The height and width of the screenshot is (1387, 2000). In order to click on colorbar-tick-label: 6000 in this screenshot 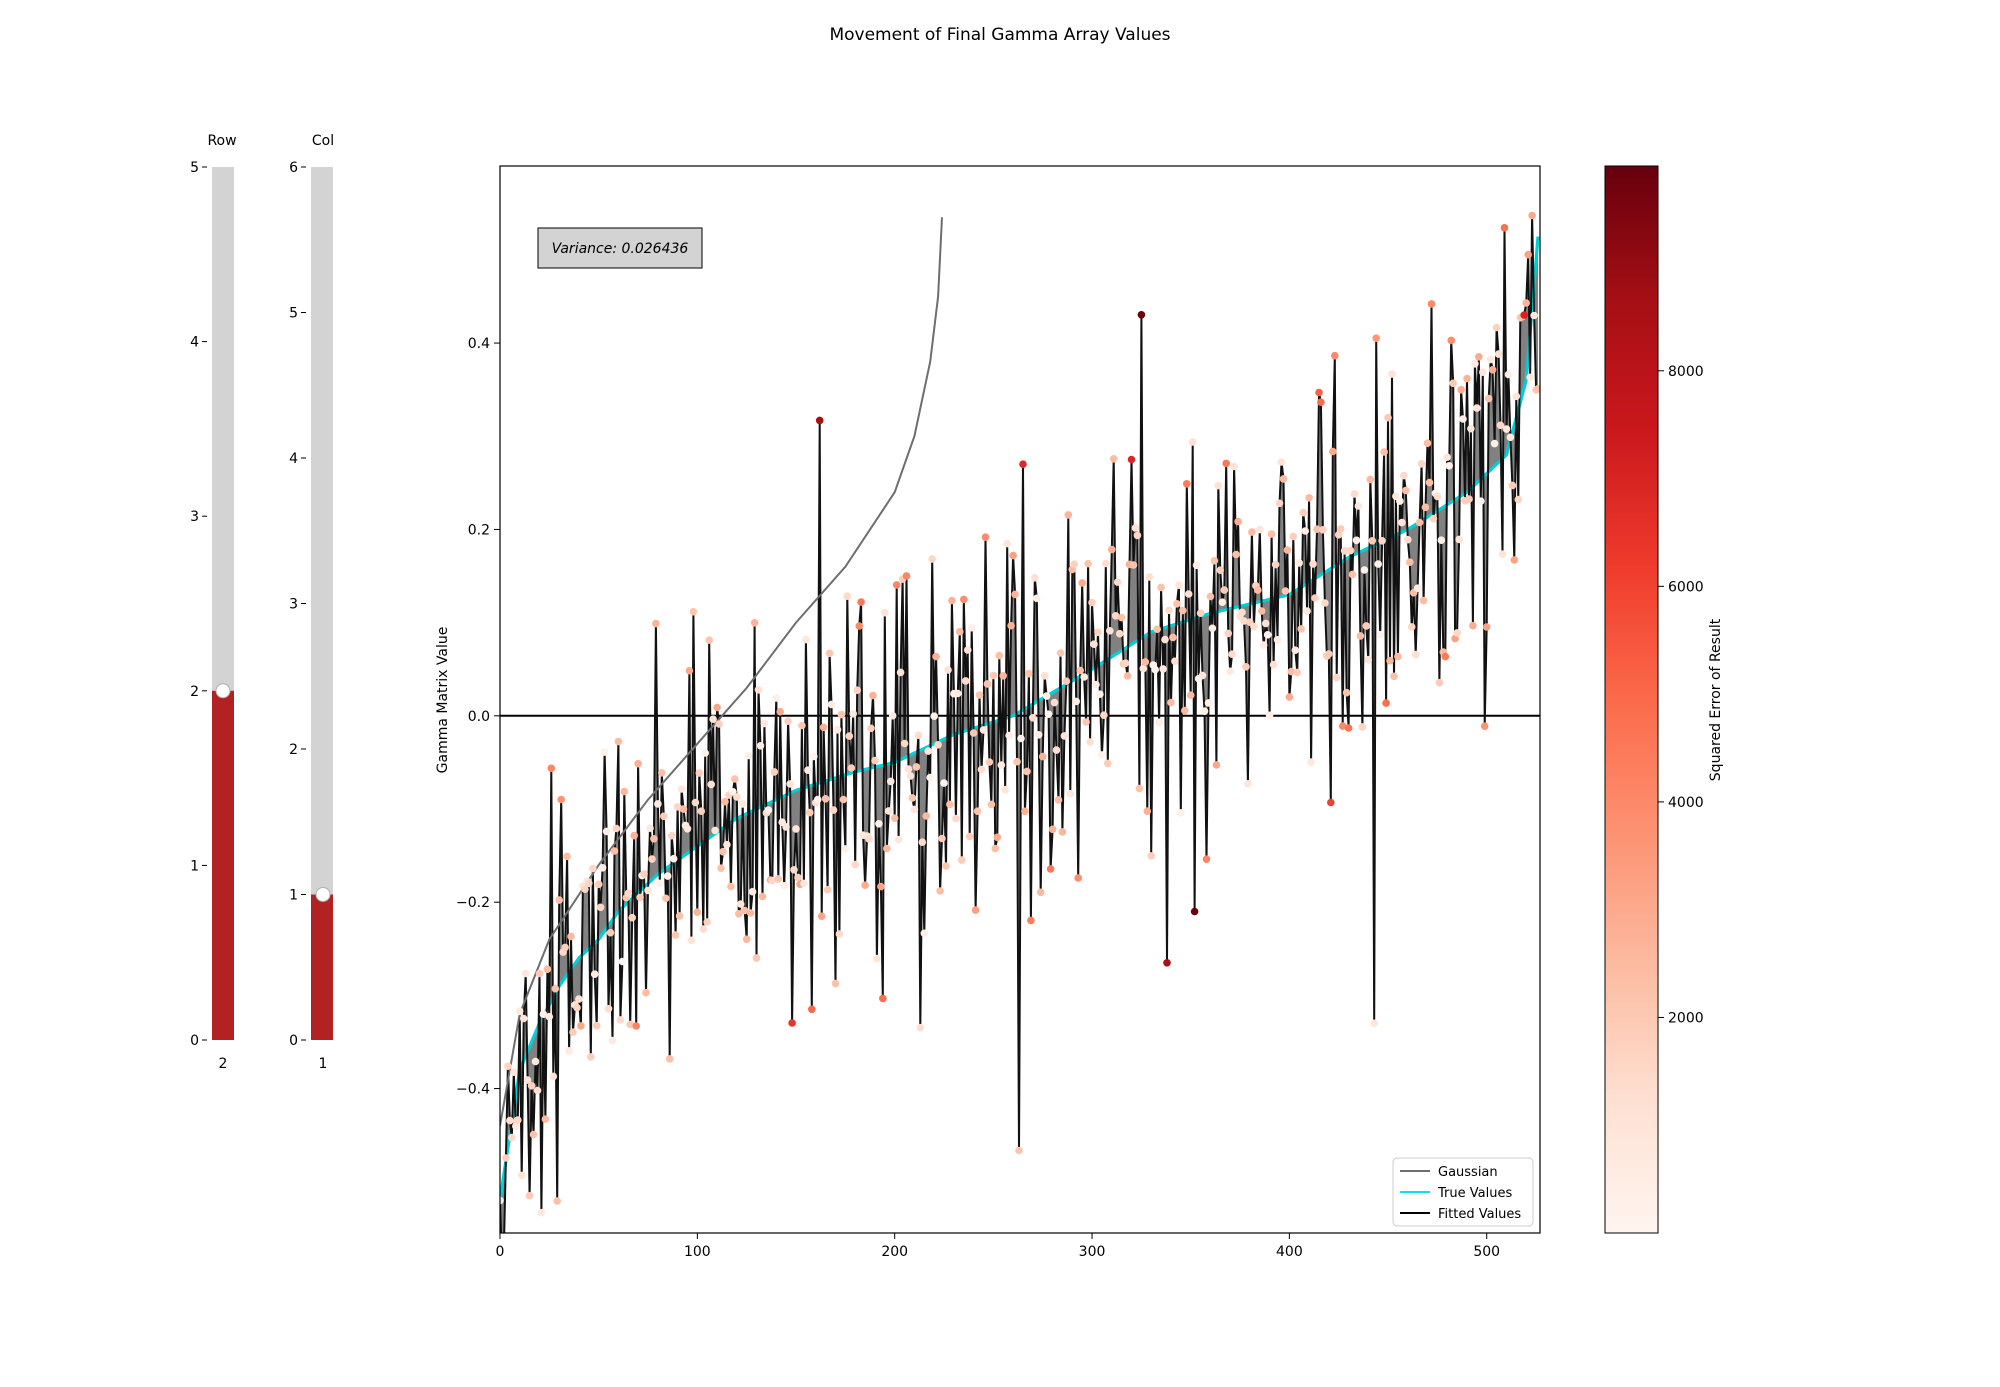, I will do `click(1686, 587)`.